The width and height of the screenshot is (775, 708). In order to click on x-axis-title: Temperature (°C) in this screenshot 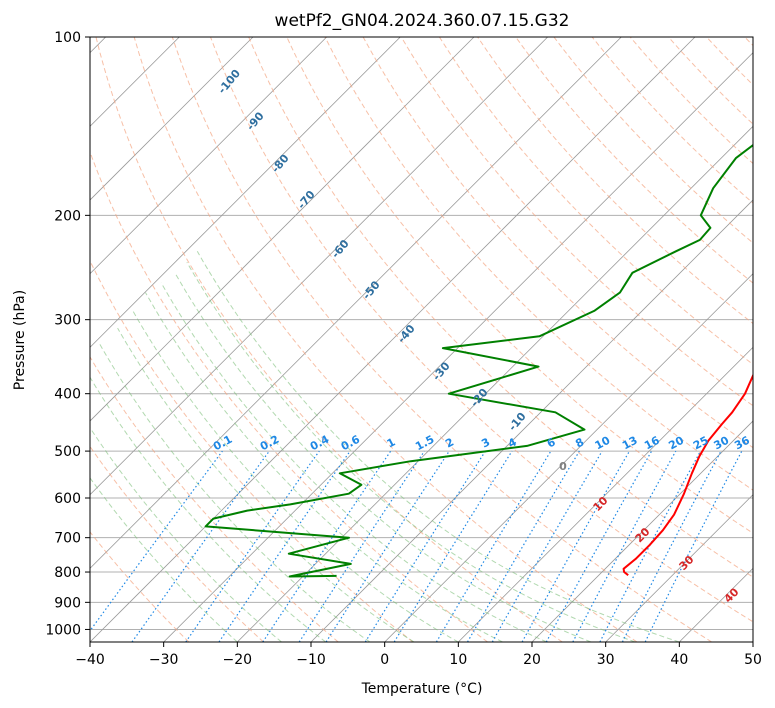, I will do `click(422, 689)`.